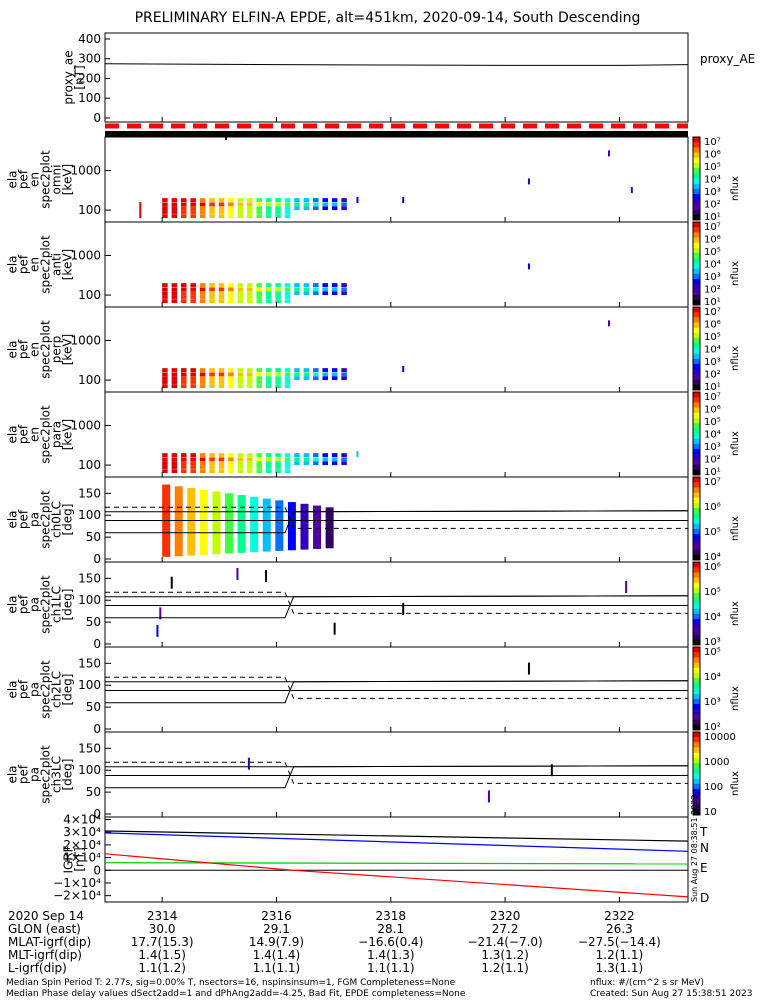 The width and height of the screenshot is (775, 1000). Describe the element at coordinates (704, 868) in the screenshot. I see `igrf-legend-E: E` at that location.